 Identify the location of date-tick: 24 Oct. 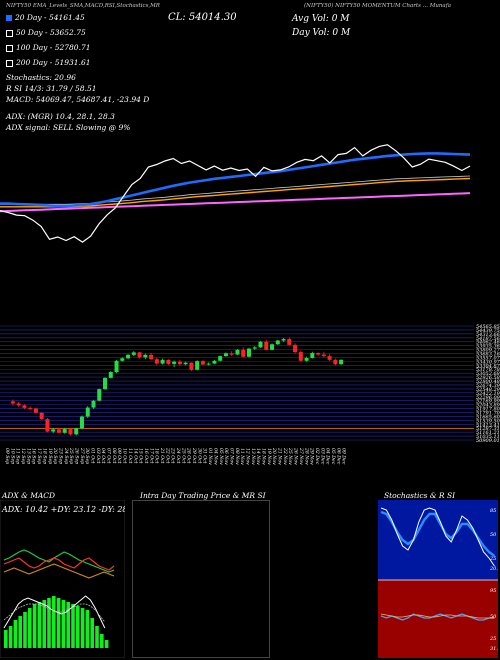
(178, 455).